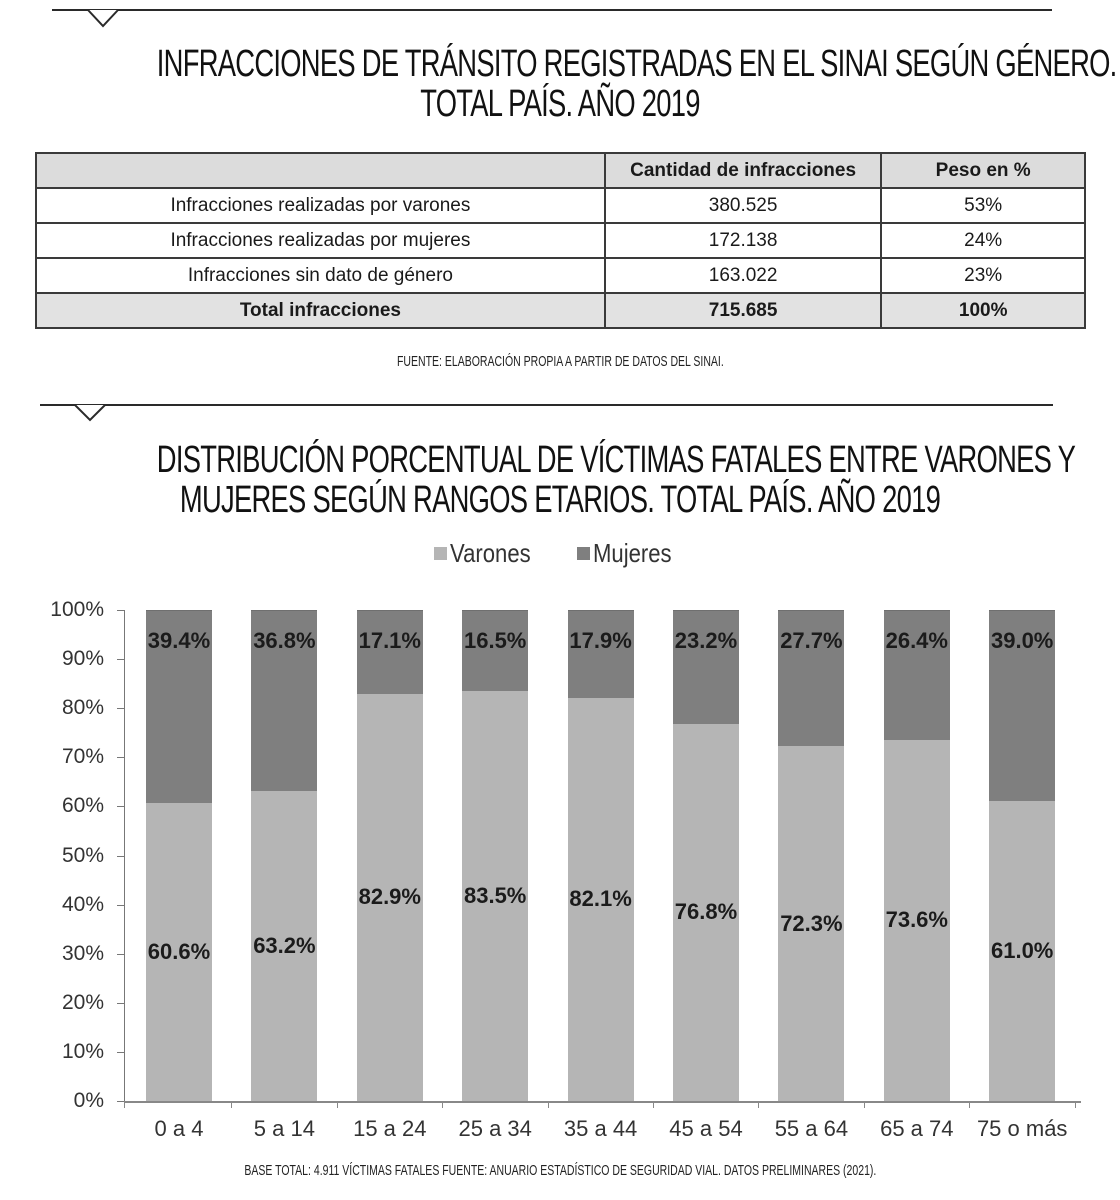 This screenshot has width=1120, height=1200. What do you see at coordinates (600, 640) in the screenshot?
I see `value-label-mujeres: 17.9%` at bounding box center [600, 640].